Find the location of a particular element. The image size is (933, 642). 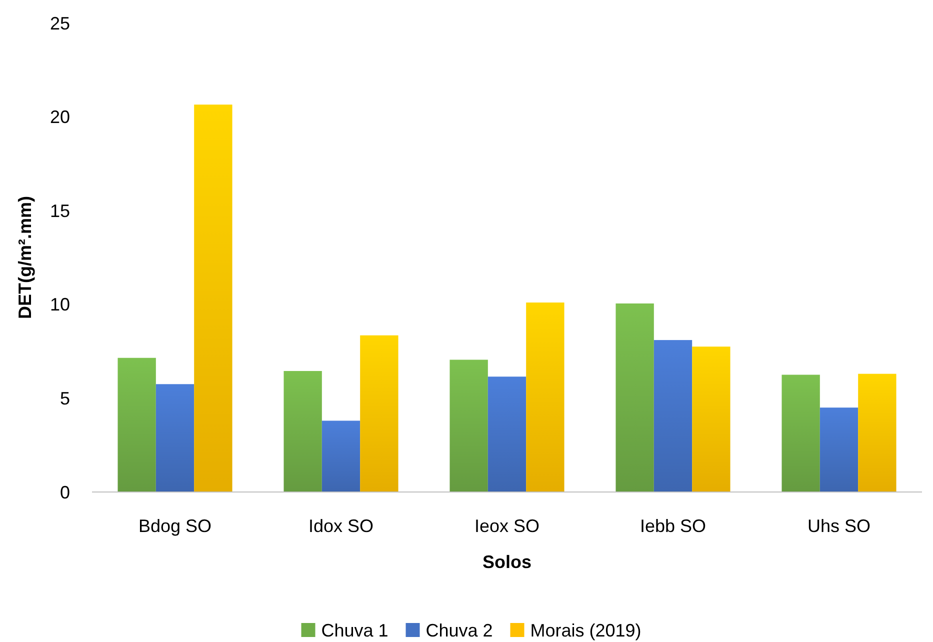

x-tick-label: Iebb SO is located at coordinates (673, 526).